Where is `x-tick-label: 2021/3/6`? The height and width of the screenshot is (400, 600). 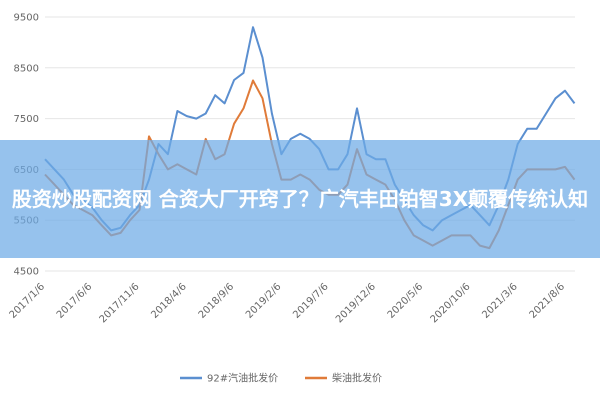
x-tick-label: 2021/3/6 is located at coordinates (500, 301).